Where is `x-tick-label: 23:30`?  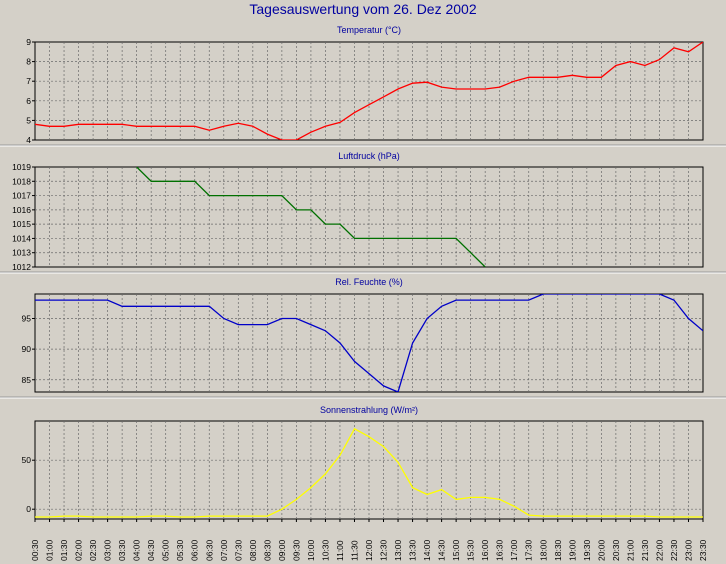 x-tick-label: 23:30 is located at coordinates (703, 550).